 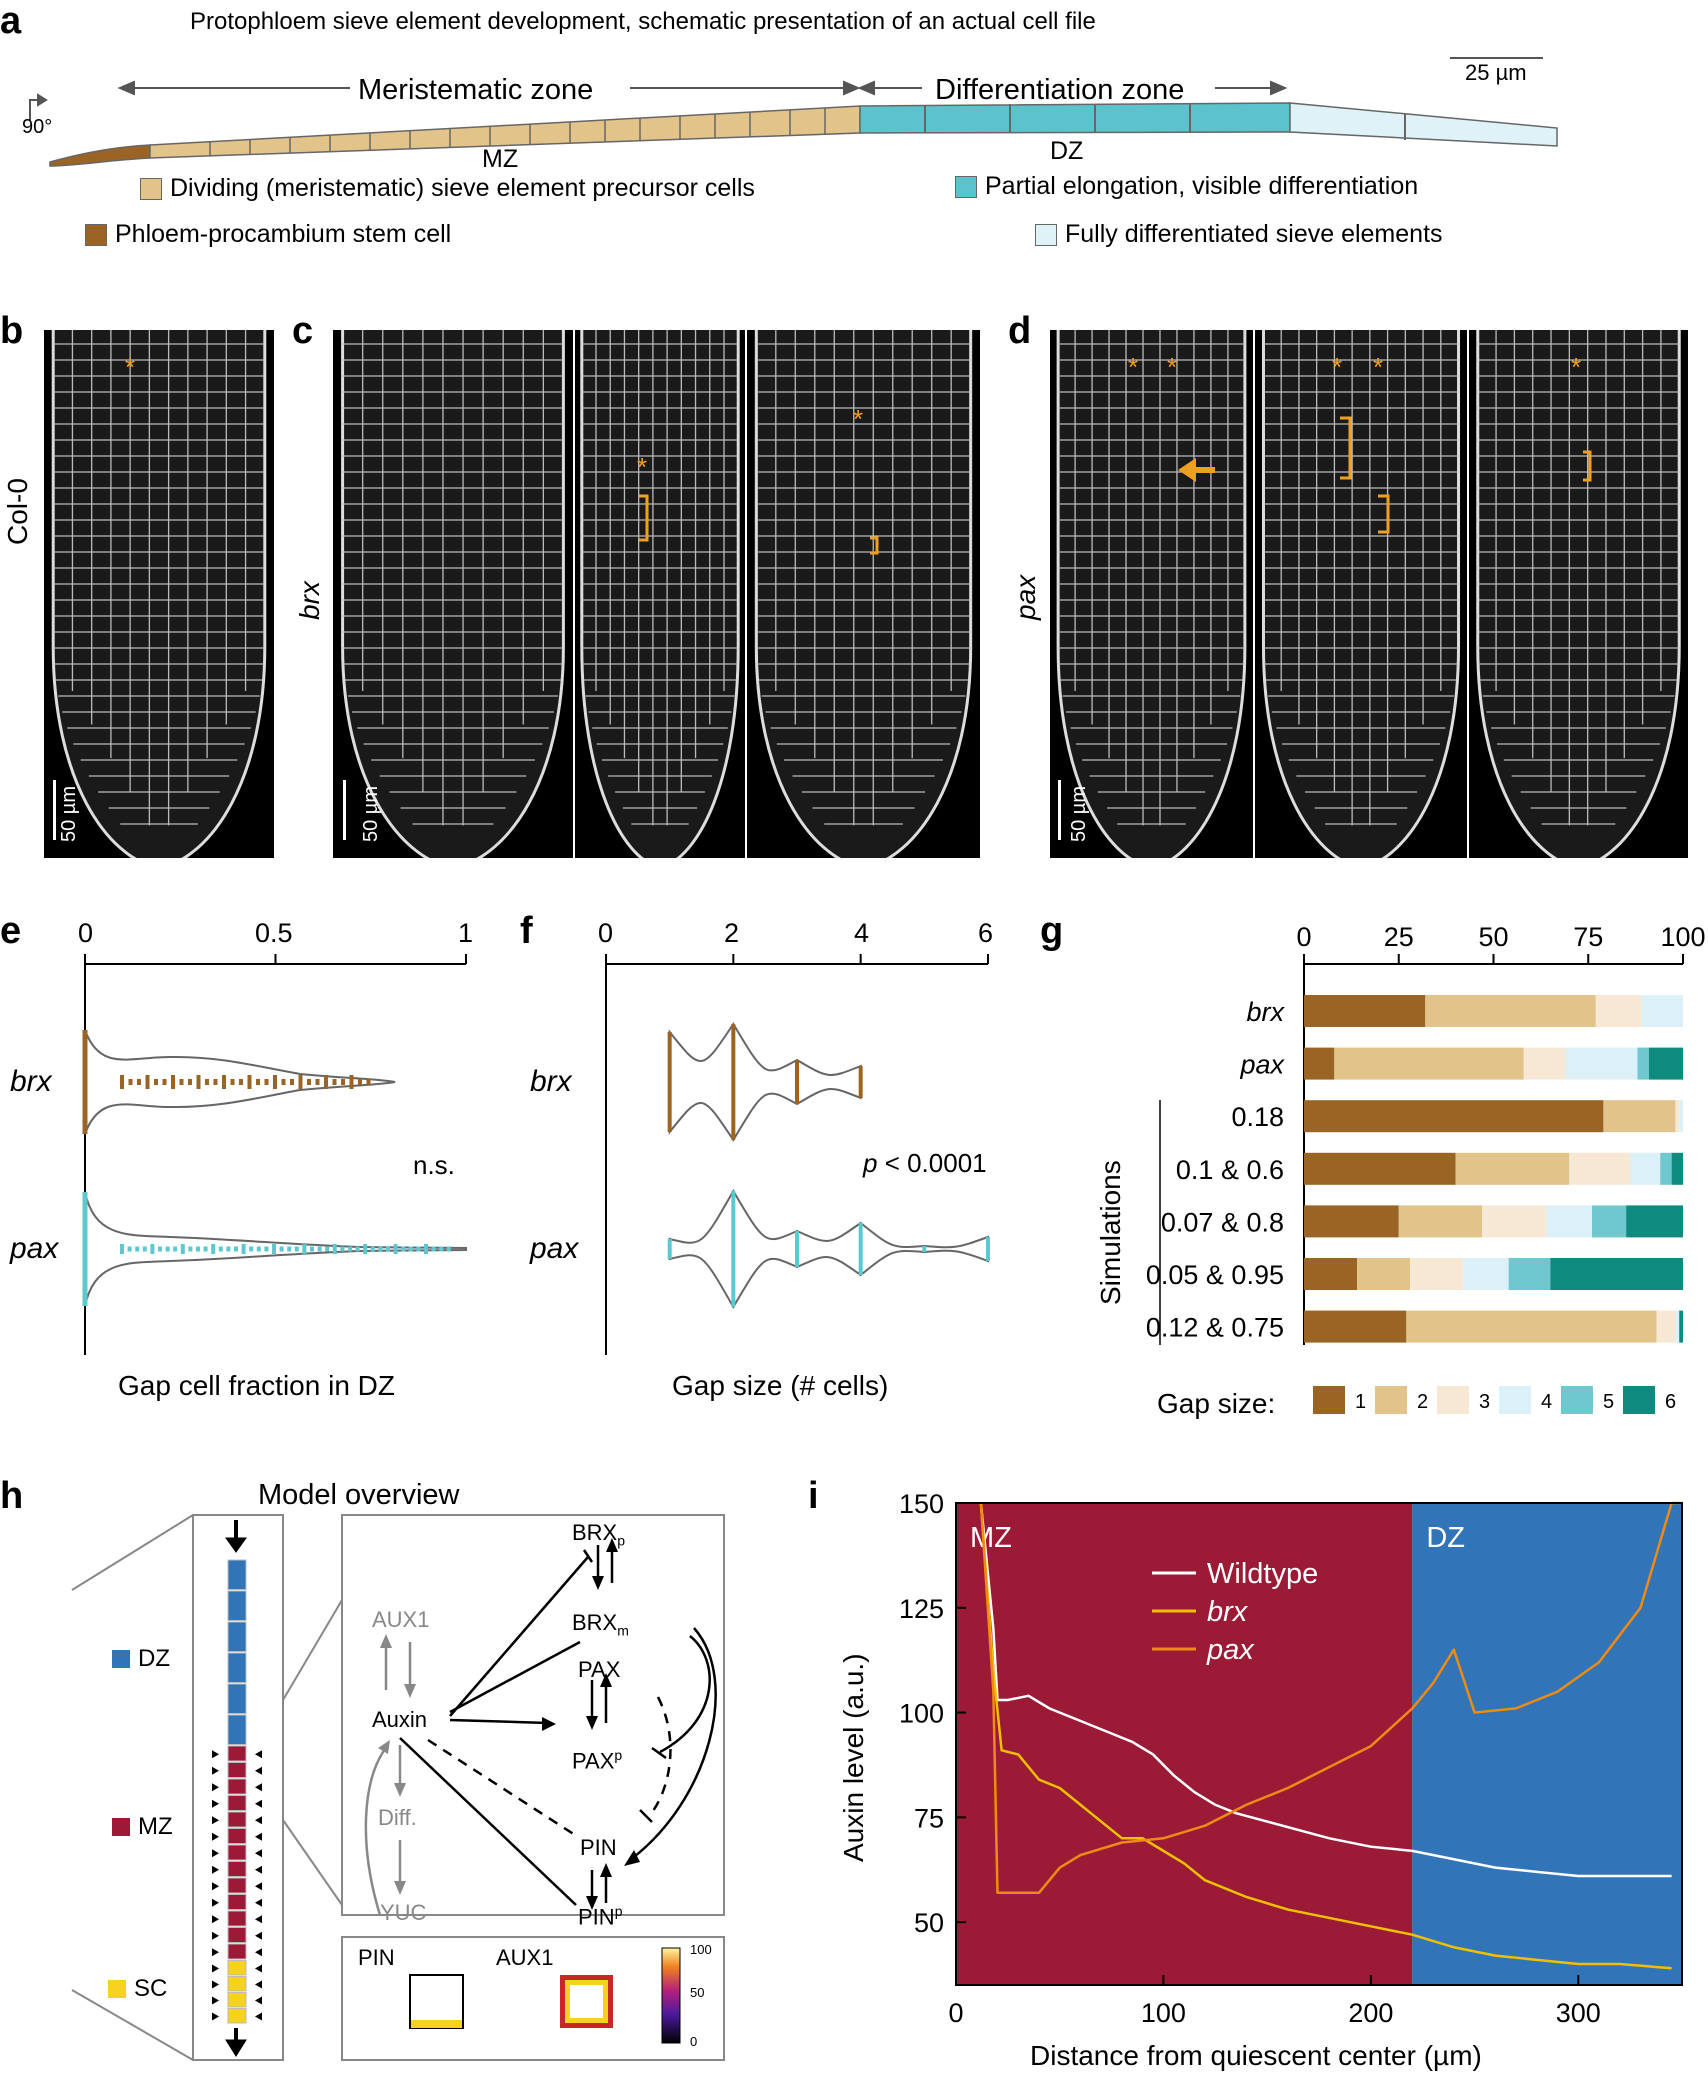 What do you see at coordinates (533, 1715) in the screenshot?
I see `network-frame` at bounding box center [533, 1715].